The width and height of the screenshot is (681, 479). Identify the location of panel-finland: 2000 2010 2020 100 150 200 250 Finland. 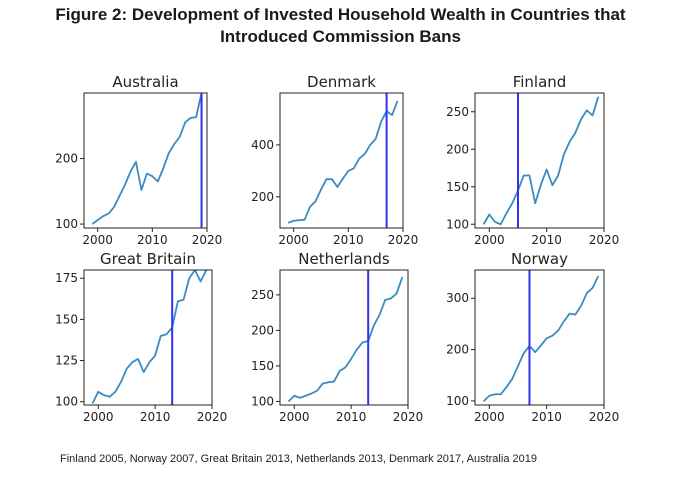
(532, 160).